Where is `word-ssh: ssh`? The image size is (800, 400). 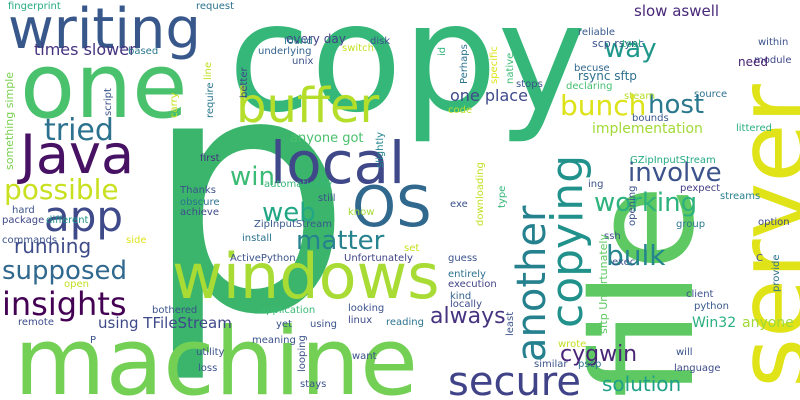 word-ssh: ssh is located at coordinates (612, 236).